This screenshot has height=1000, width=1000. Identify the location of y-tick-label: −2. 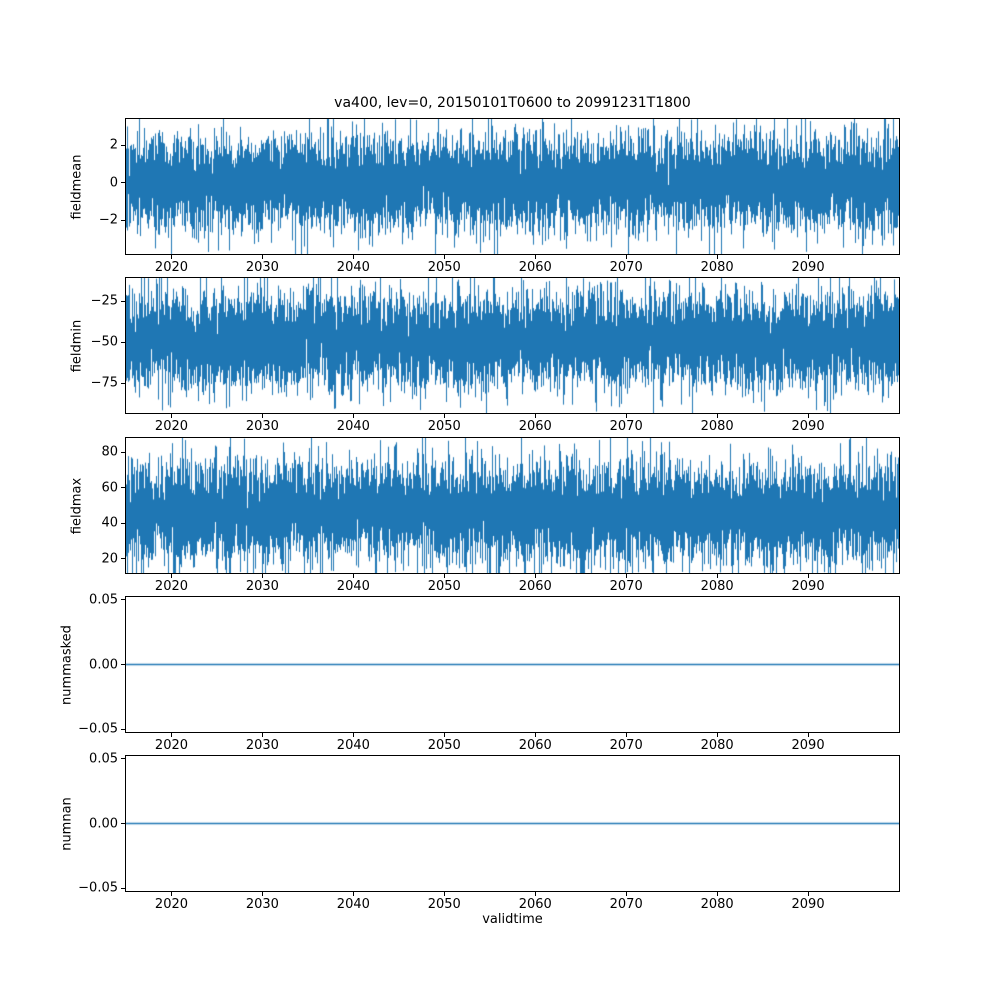
(108, 220).